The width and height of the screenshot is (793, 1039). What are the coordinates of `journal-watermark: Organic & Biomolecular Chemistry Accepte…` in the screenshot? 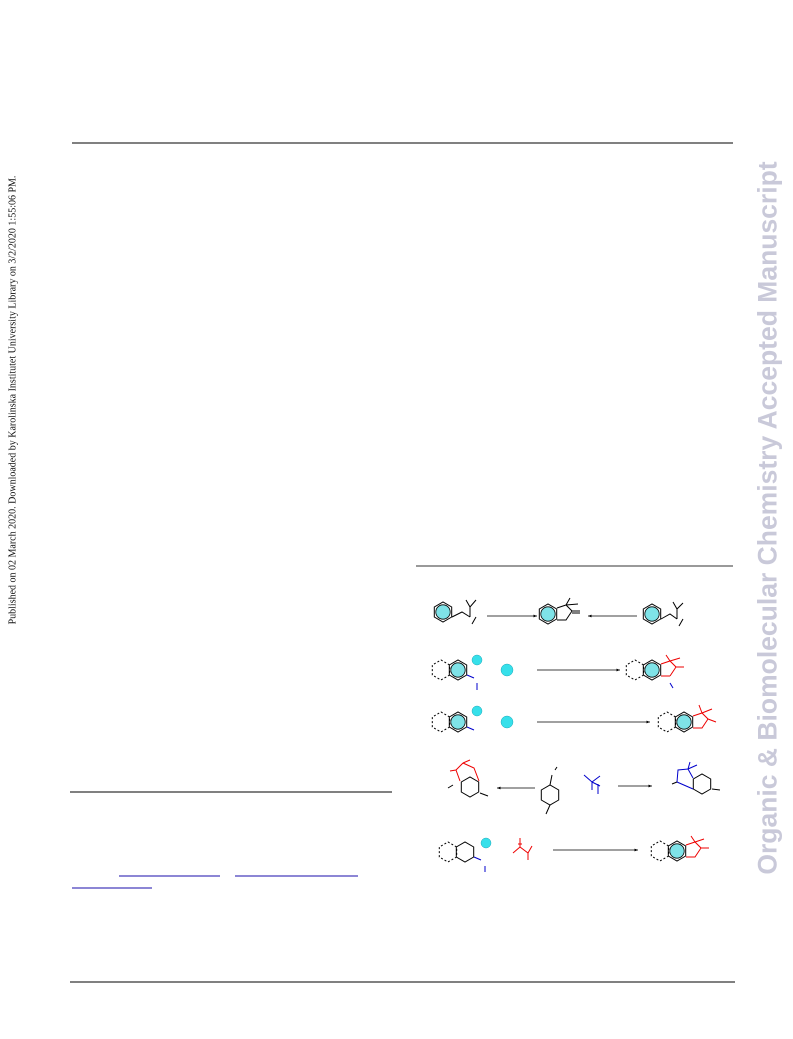 It's located at (767, 518).